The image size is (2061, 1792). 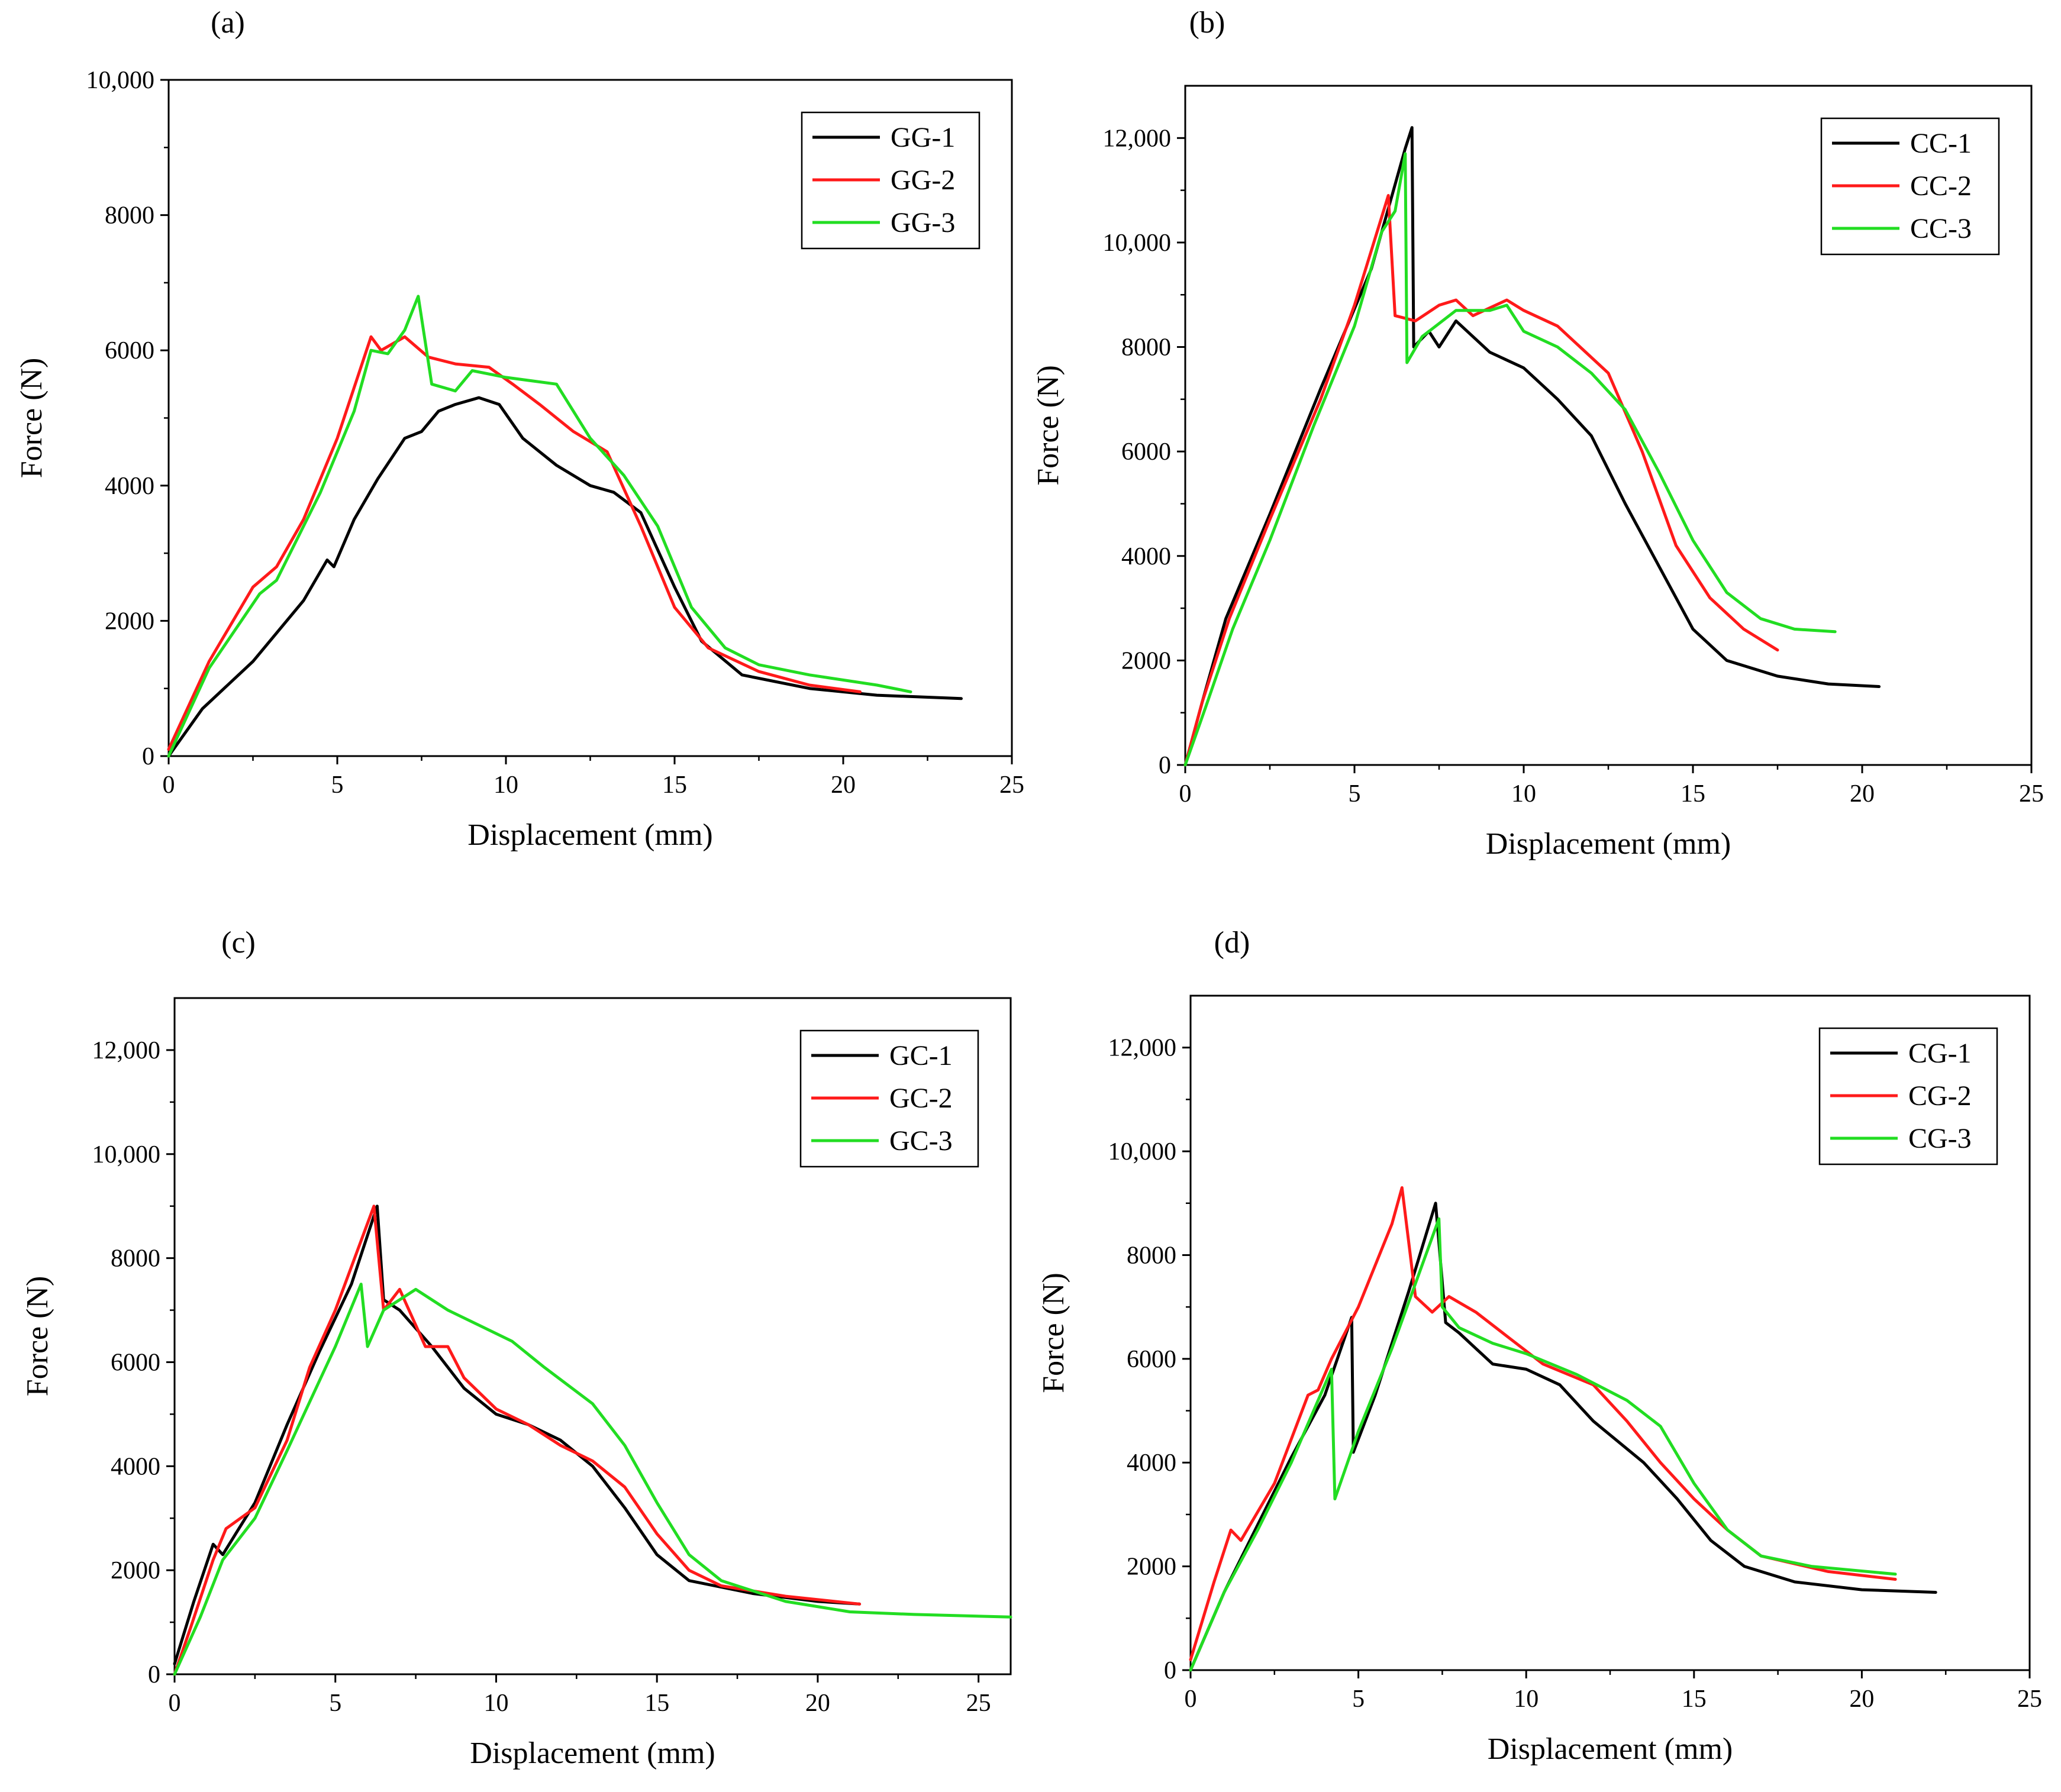 I want to click on legend-label: GG-3, so click(x=923, y=222).